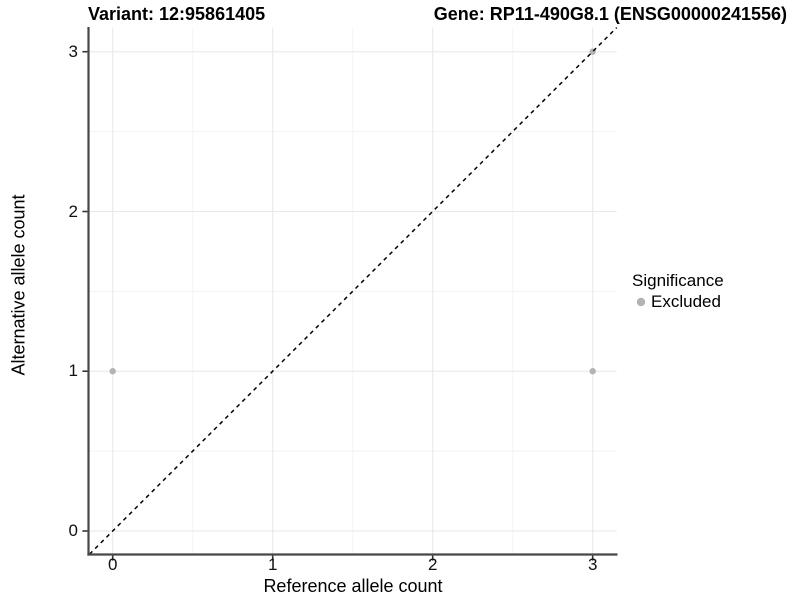  I want to click on gene-title: Gene: RP11-490G8.1 (ENSG00000241556), so click(610, 14).